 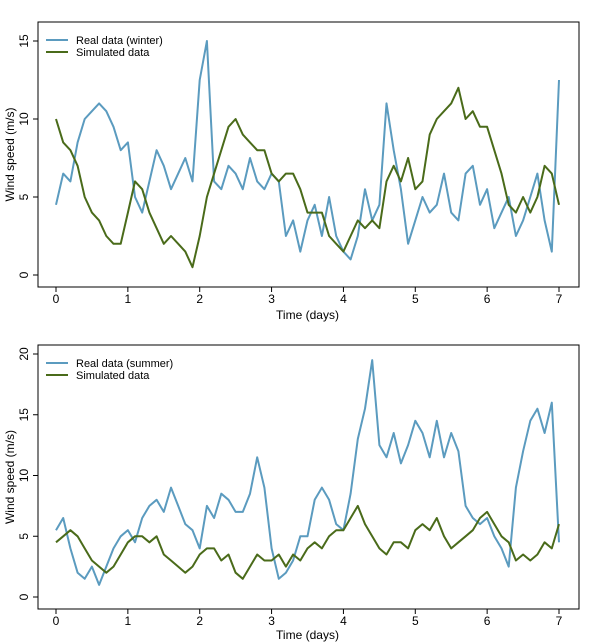 I want to click on y-tick-label: 20, so click(x=24, y=354).